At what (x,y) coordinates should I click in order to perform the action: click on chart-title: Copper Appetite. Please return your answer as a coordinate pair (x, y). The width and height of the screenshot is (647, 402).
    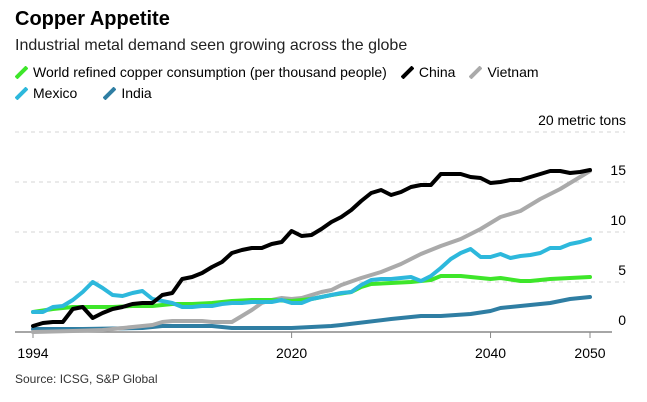
    Looking at the image, I should click on (92, 19).